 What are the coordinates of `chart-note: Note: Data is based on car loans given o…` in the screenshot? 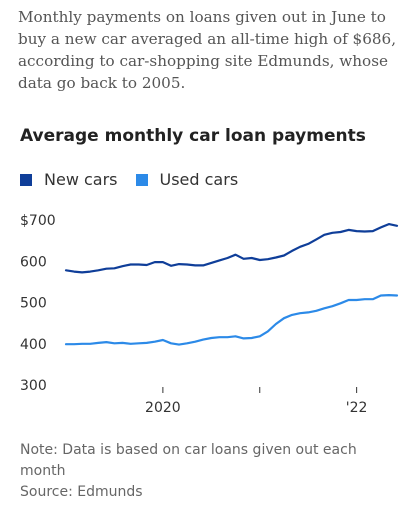 It's located at (188, 460).